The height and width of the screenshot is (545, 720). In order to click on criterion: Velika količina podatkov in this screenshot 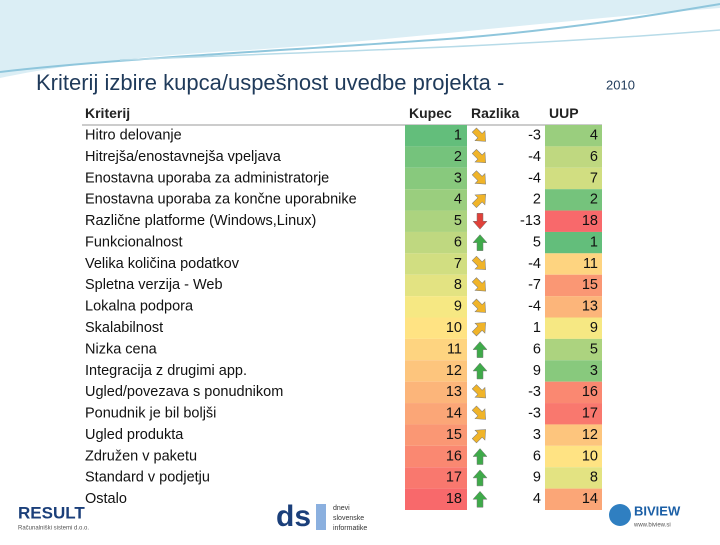, I will do `click(162, 264)`.